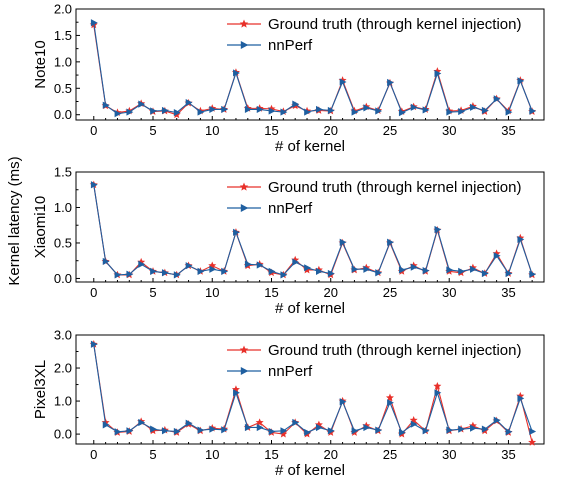 The width and height of the screenshot is (579, 486). What do you see at coordinates (63, 335) in the screenshot?
I see `y-tick-label: 3.0` at bounding box center [63, 335].